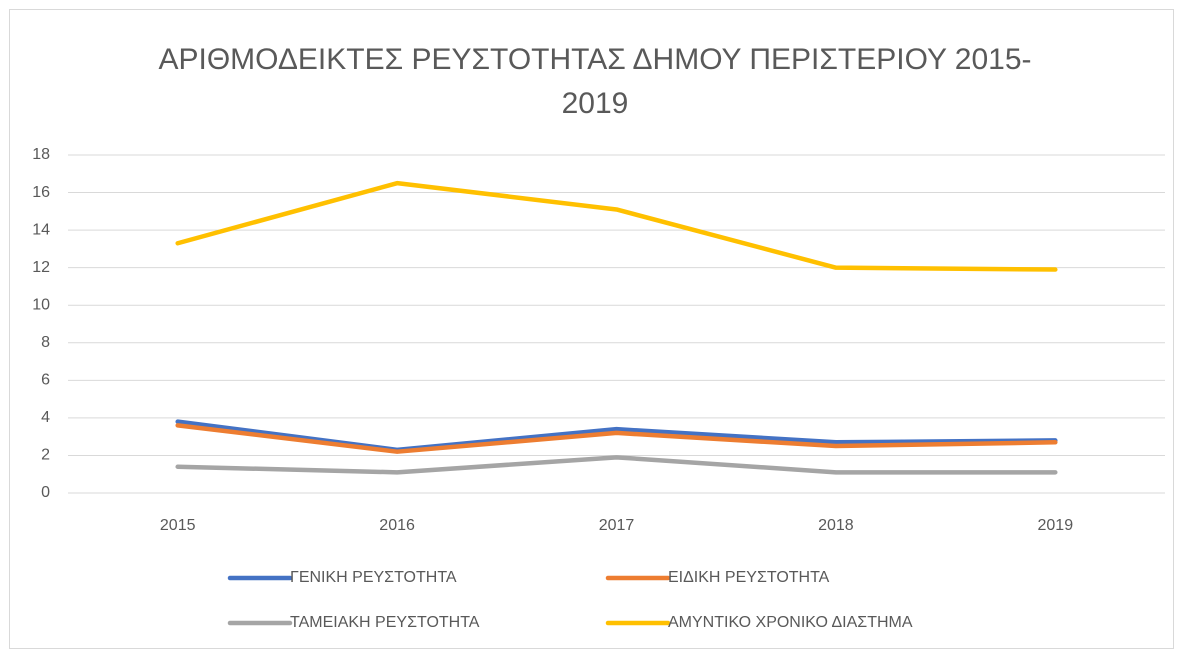 This screenshot has width=1185, height=651. Describe the element at coordinates (45, 492) in the screenshot. I see `y-tick-label: 0` at that location.